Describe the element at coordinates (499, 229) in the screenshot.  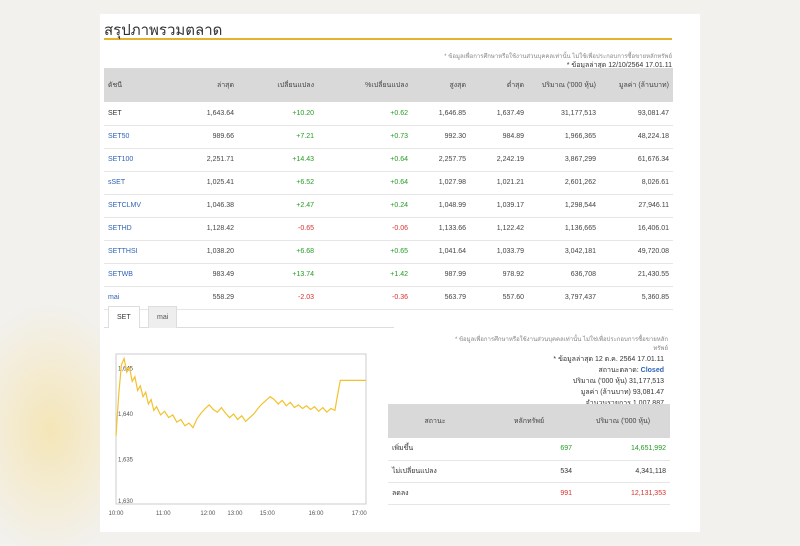
I see `low-cell: 1,122.42` at that location.